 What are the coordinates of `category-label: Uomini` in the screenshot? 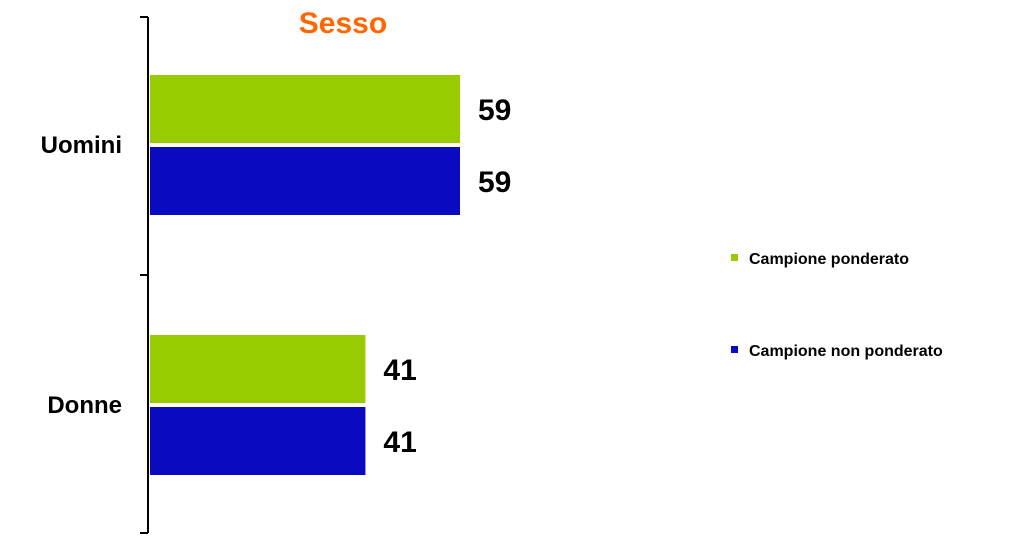 It's located at (81, 145).